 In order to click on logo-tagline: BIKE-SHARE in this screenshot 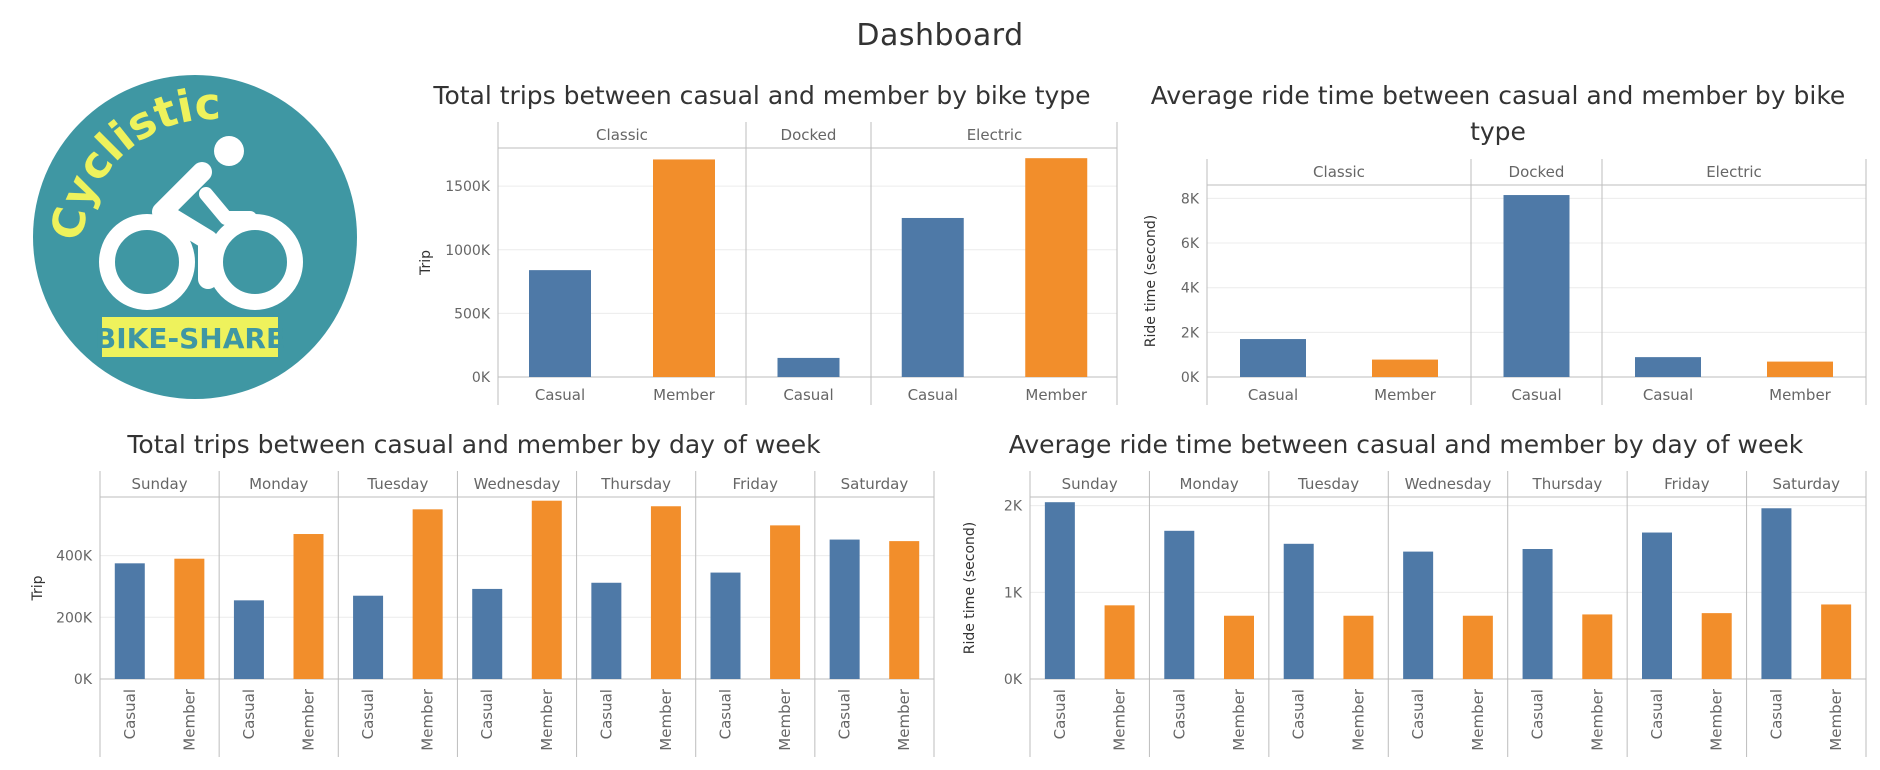, I will do `click(190, 338)`.